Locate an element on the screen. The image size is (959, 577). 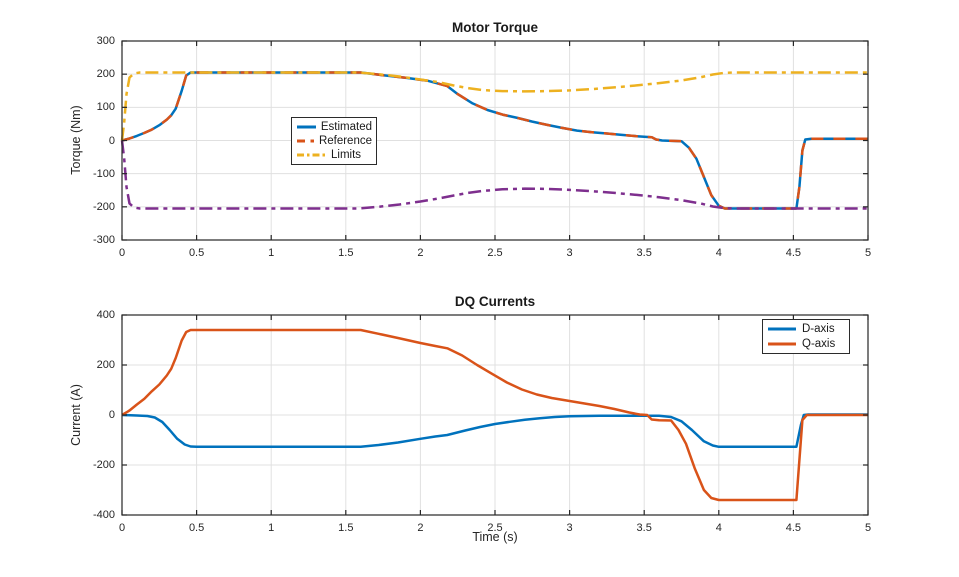
y-tick-label: 300 is located at coordinates (105, 41).